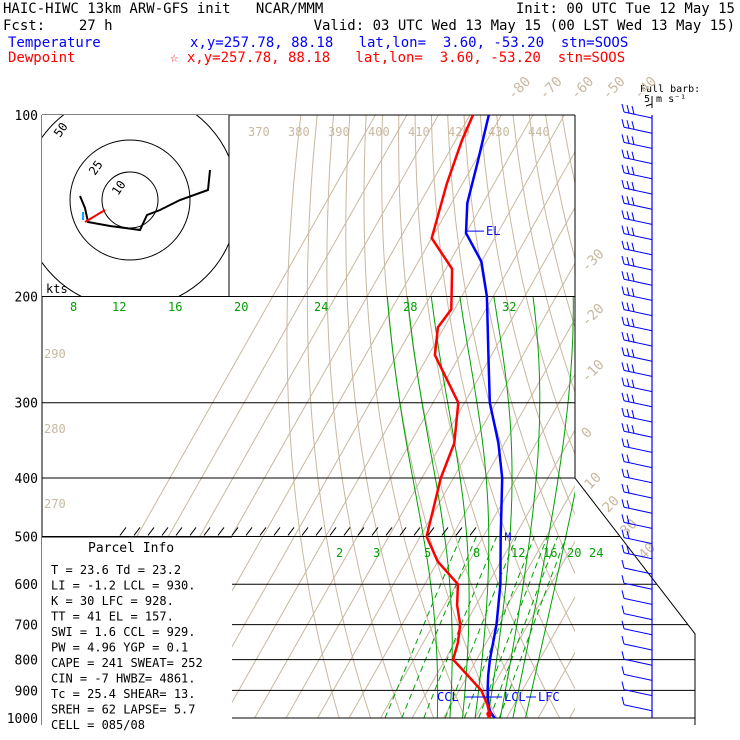 The width and height of the screenshot is (740, 740). What do you see at coordinates (509, 307) in the screenshot?
I see `moist-adiabat-label: 32` at bounding box center [509, 307].